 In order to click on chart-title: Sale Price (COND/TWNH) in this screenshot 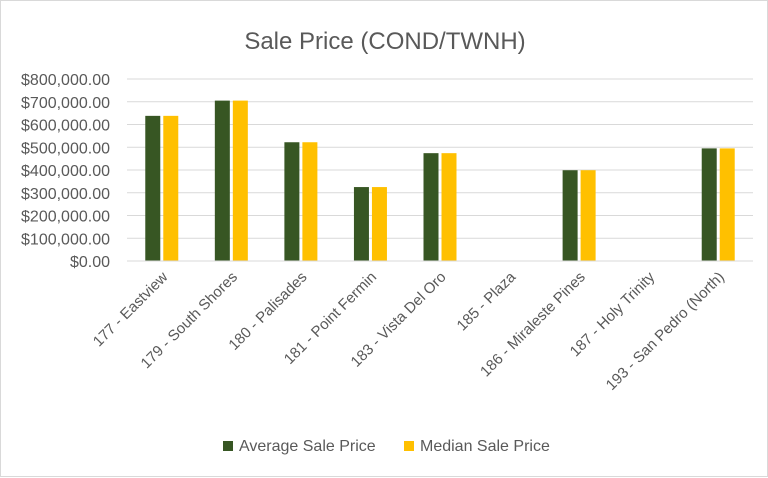, I will do `click(384, 41)`.